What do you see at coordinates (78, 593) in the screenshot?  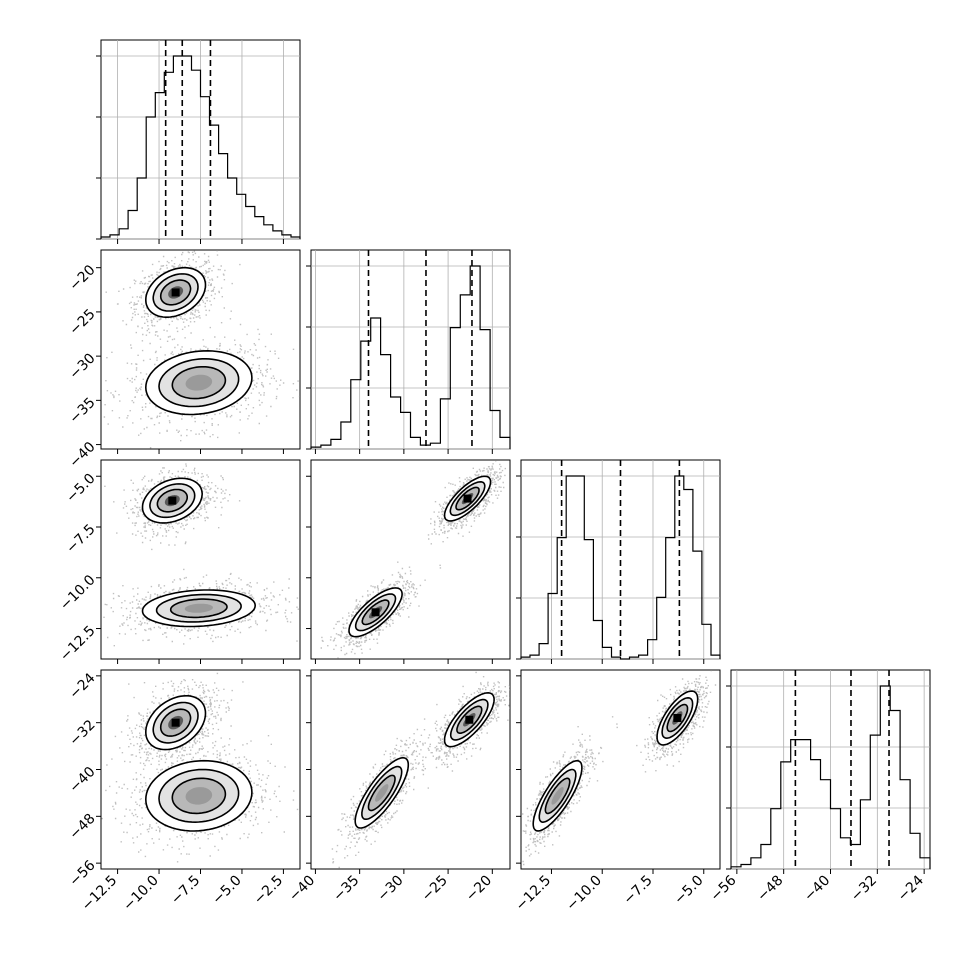 I see `y-tick-label: −10.0` at bounding box center [78, 593].